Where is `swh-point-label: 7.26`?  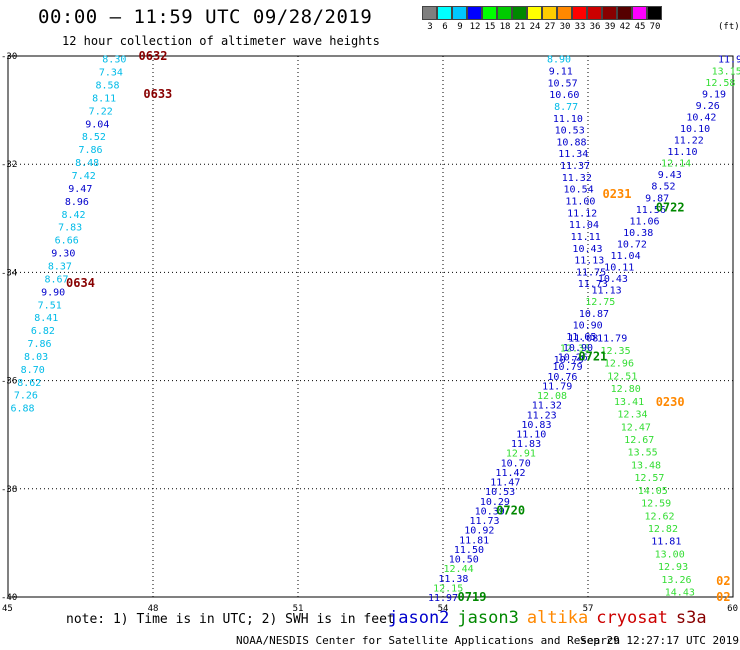
swh-point-label: 7.26 is located at coordinates (26, 396).